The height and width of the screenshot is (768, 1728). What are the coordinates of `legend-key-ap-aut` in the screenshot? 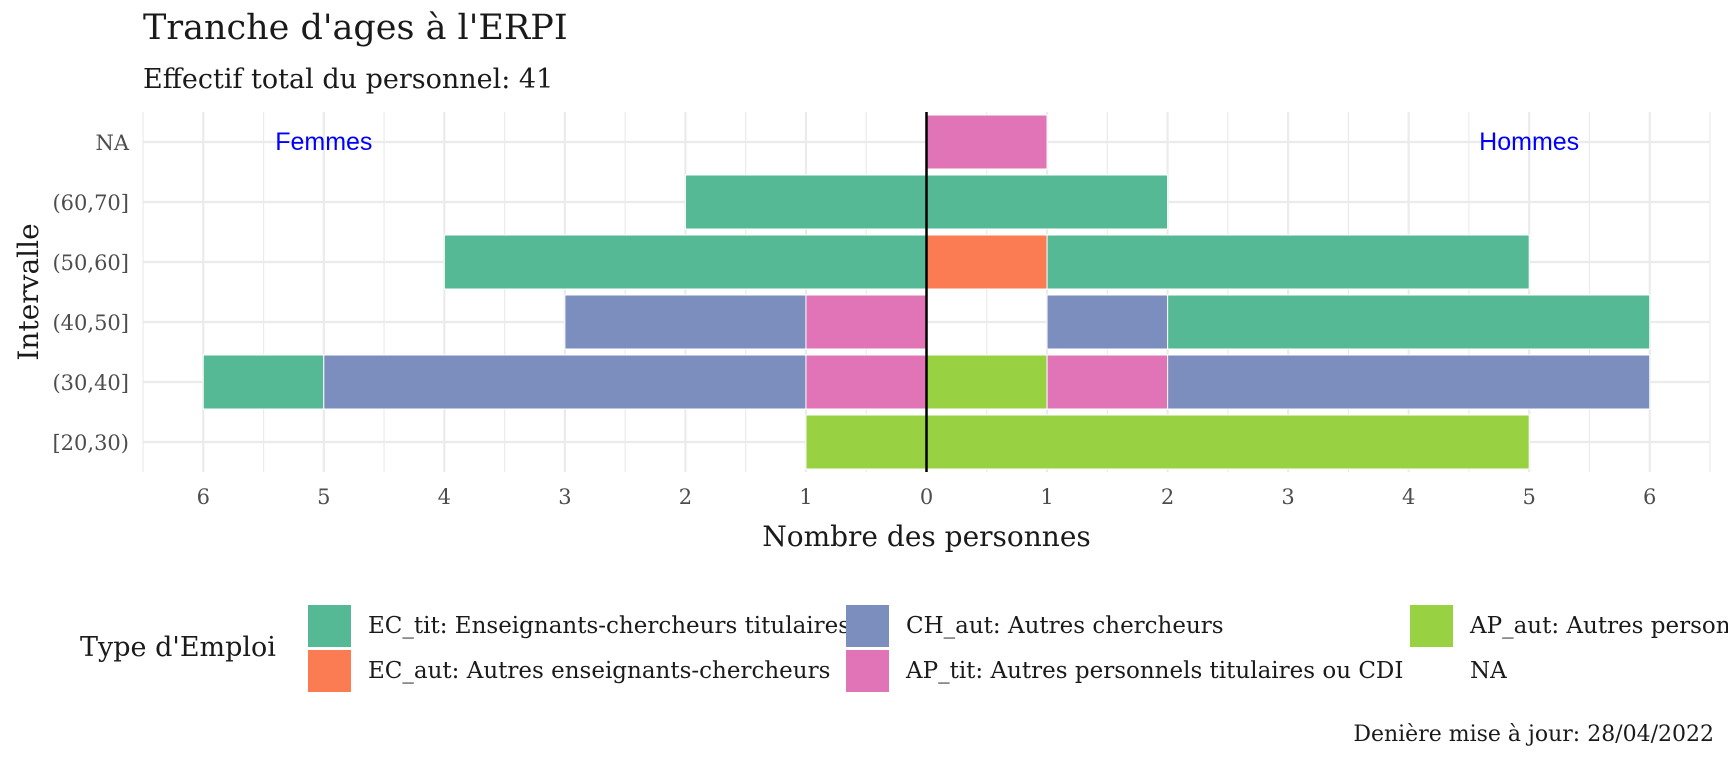 It's located at (1431, 626).